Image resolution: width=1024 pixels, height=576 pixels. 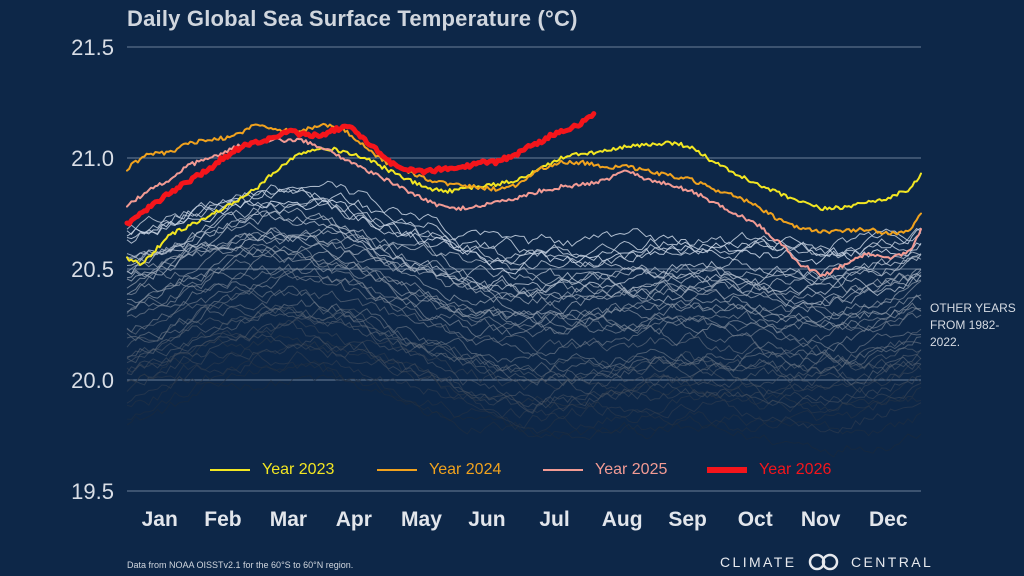 I want to click on legend-item-2024: Year 2024, so click(x=439, y=470).